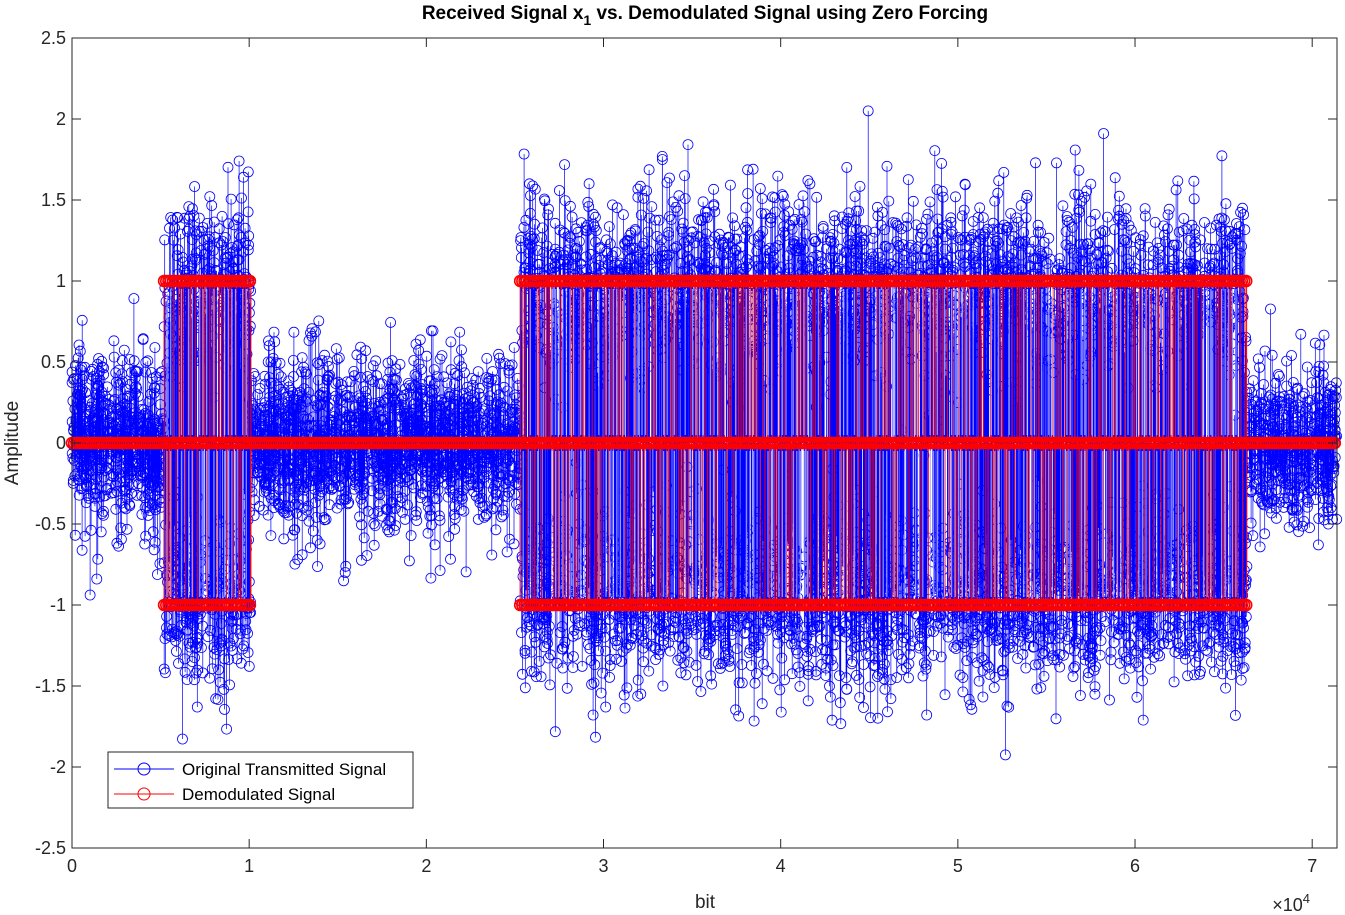 The image size is (1345, 915). What do you see at coordinates (53, 38) in the screenshot?
I see `y-tick-label: 2.5` at bounding box center [53, 38].